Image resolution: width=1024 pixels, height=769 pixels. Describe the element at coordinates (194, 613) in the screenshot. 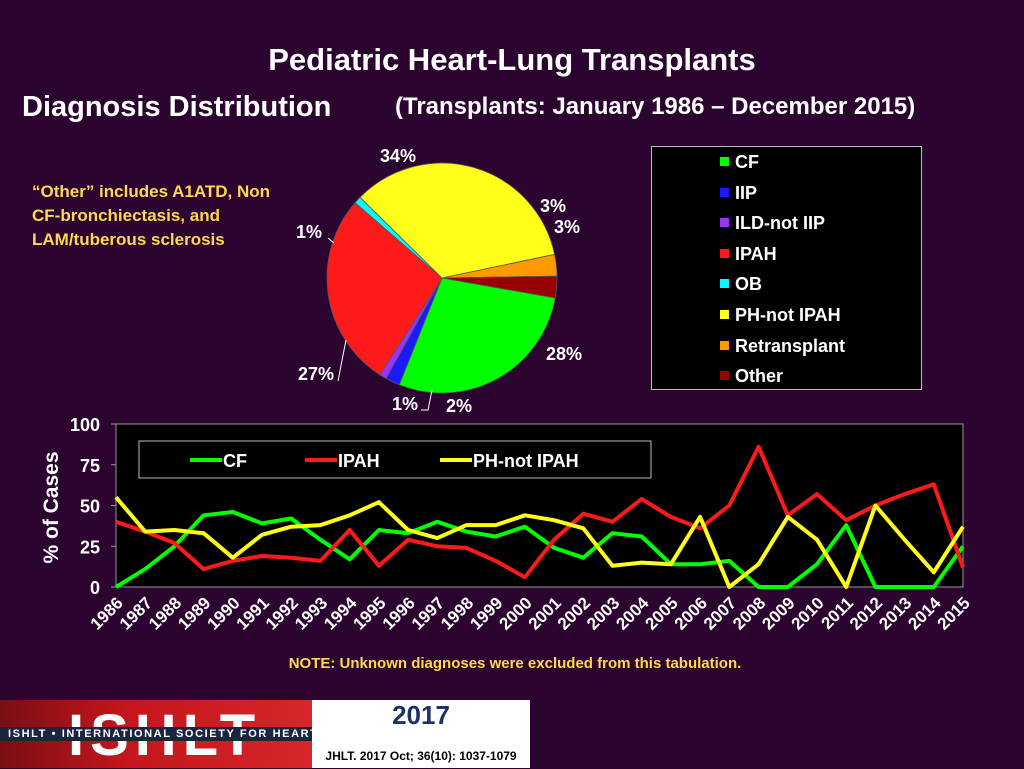

I see `x-tick-label: 1989` at that location.